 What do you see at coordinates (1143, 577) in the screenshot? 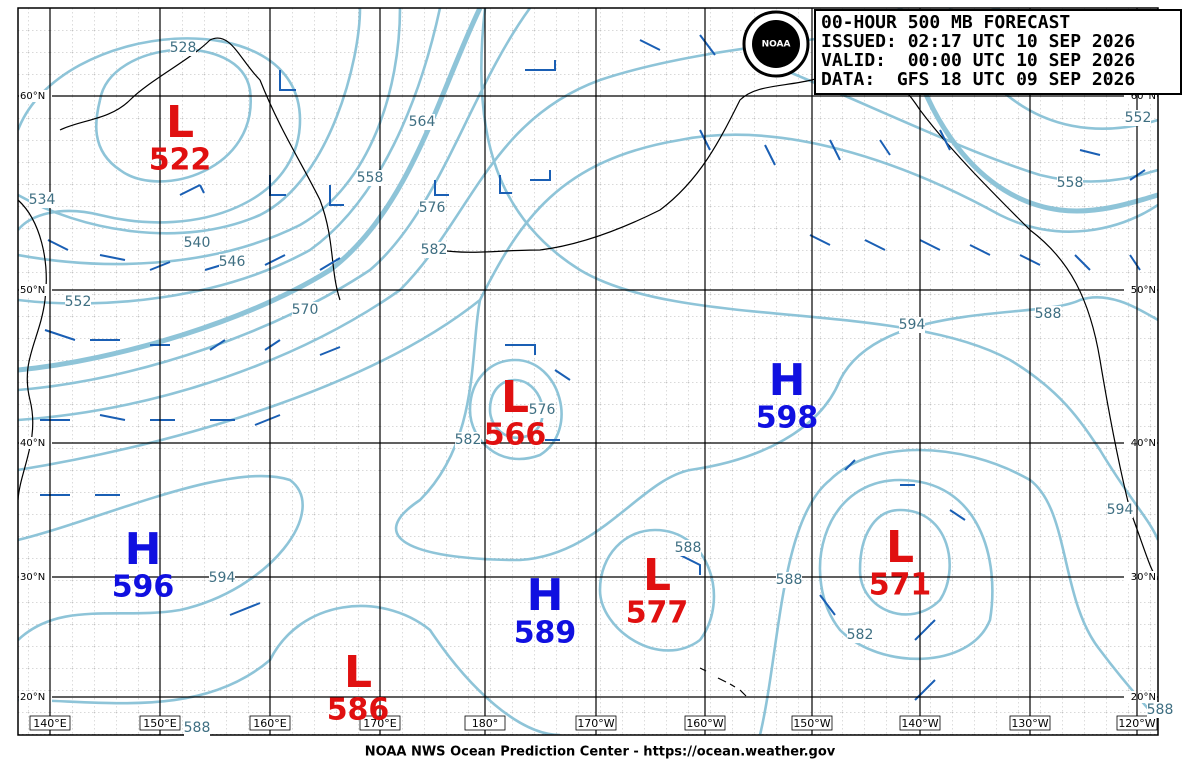
I see `latitude-label: 30°N` at bounding box center [1143, 577].